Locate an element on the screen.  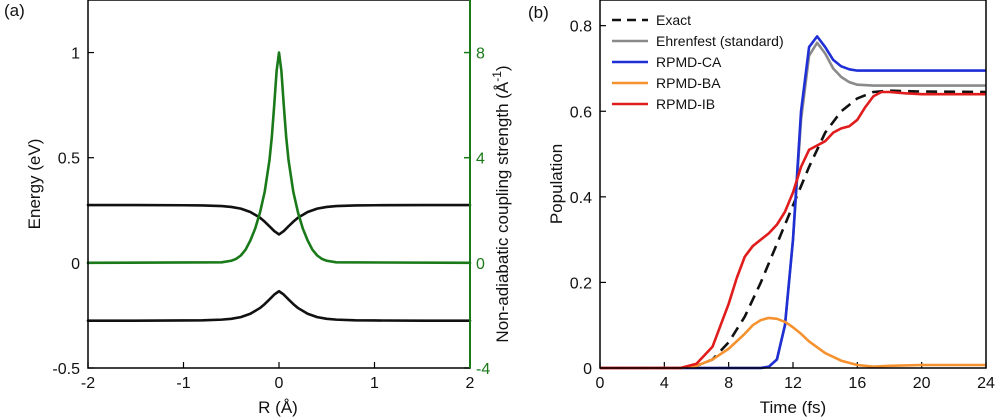
panel-b-ytick-label: 0.2 is located at coordinates (581, 283).